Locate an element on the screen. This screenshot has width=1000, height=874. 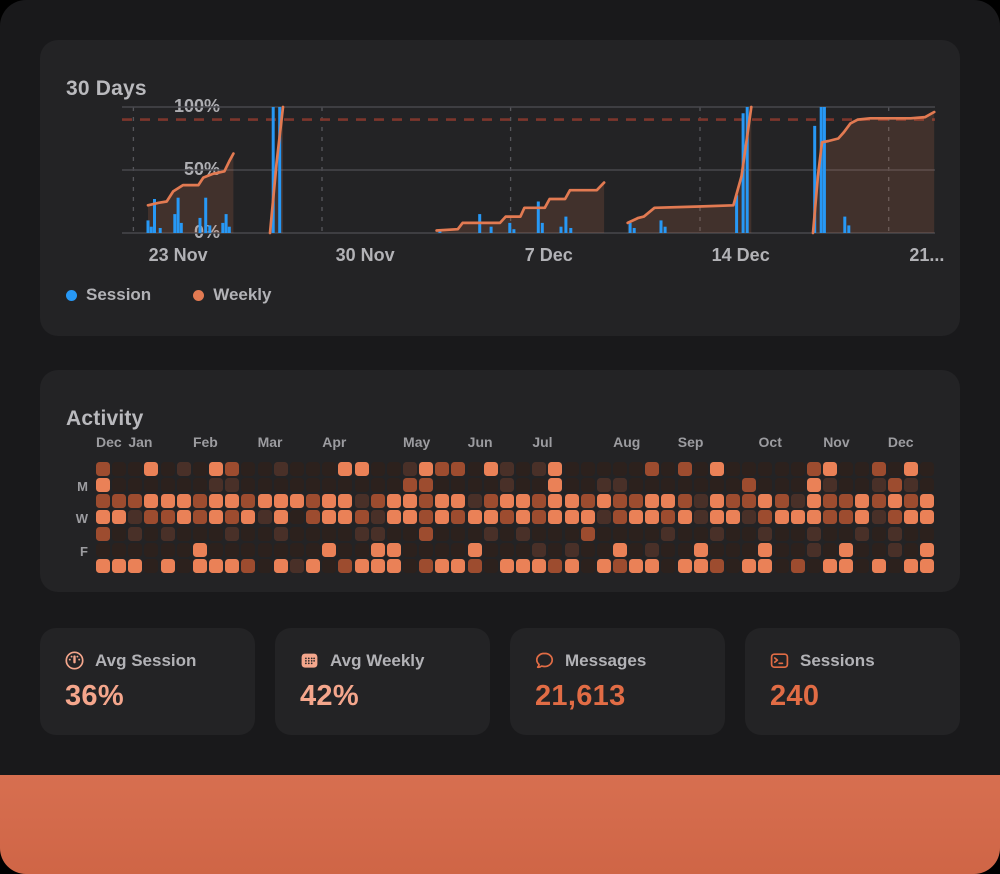
legend-item-session: Session is located at coordinates (108, 295).